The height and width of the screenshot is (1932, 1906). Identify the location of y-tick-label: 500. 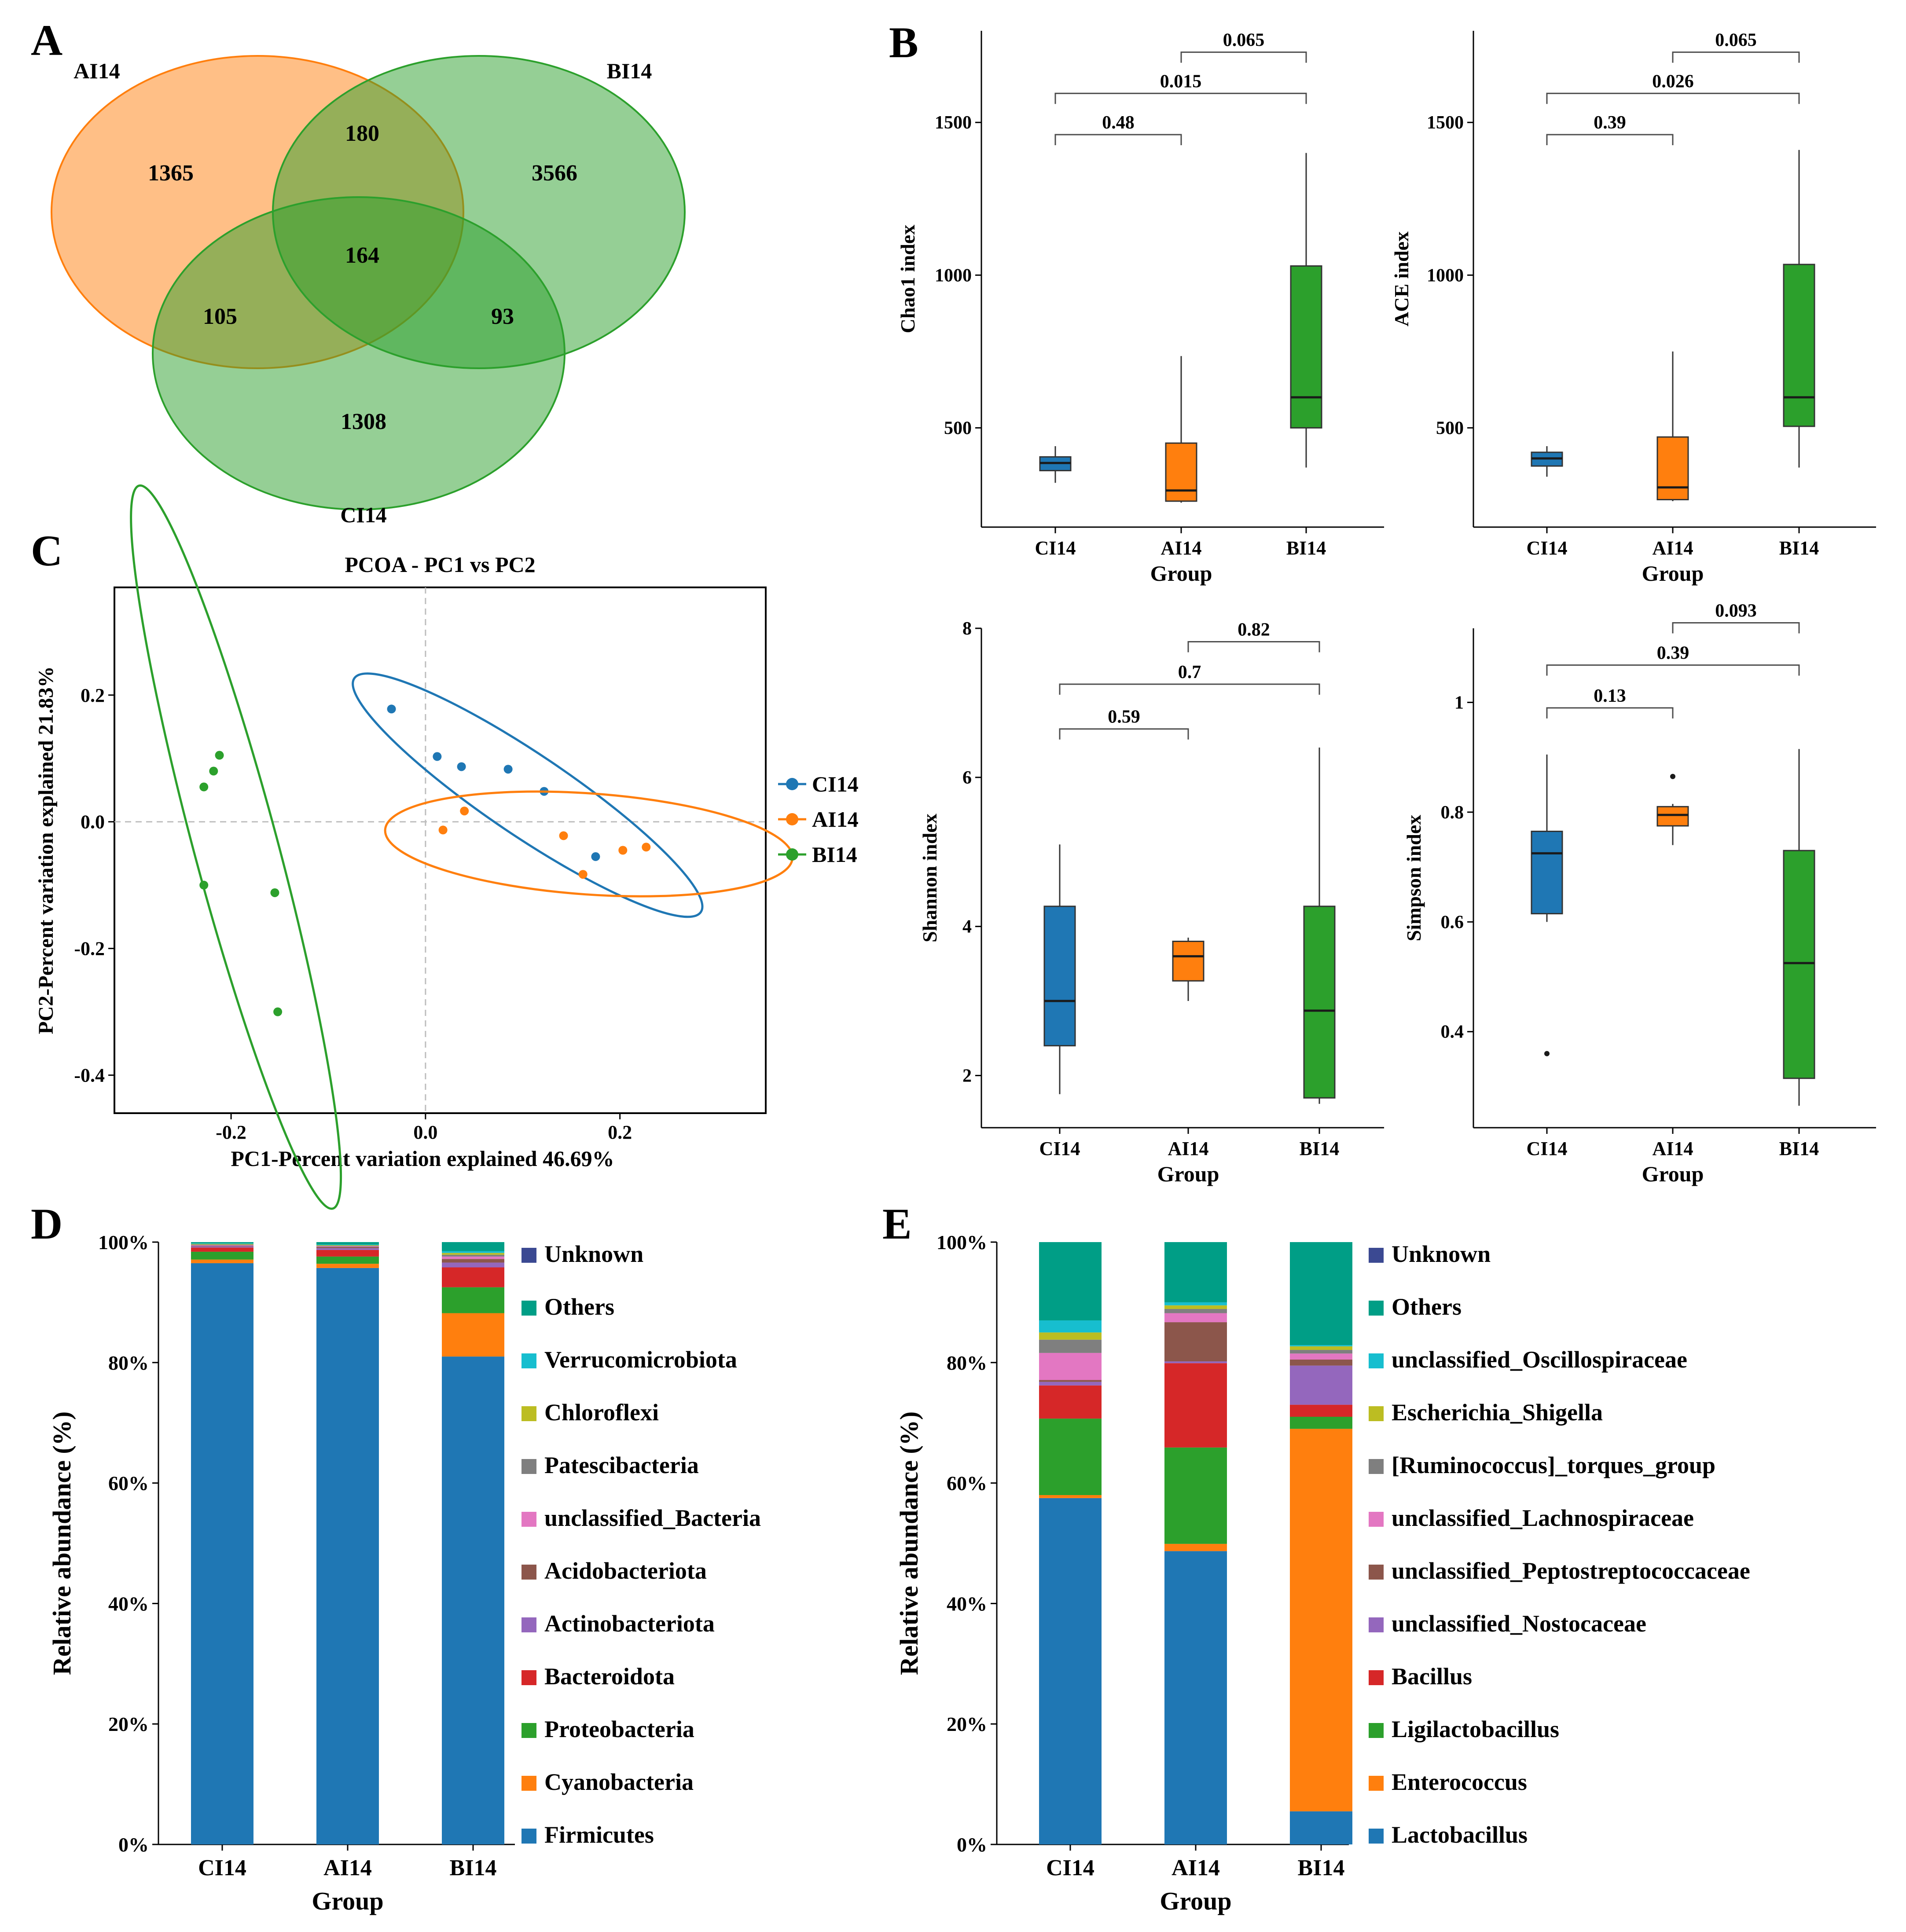
(1450, 428).